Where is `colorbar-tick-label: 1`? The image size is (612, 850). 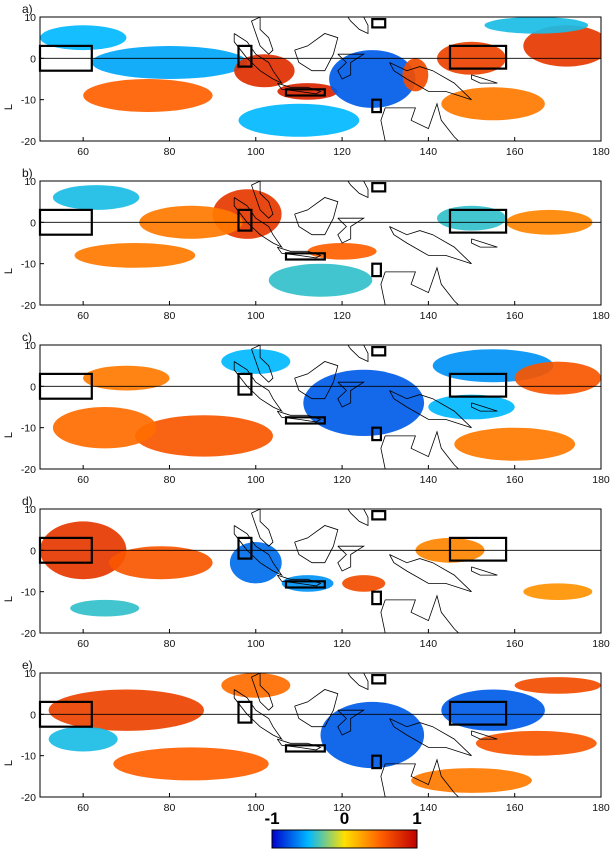
colorbar-tick-label: 1 is located at coordinates (416, 818).